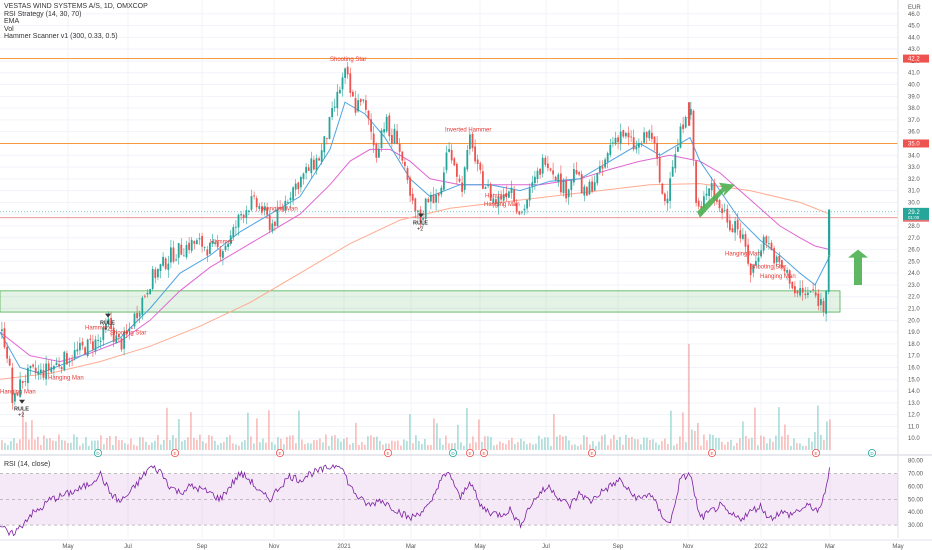 This screenshot has height=550, width=932. I want to click on indicator-ema: EMA, so click(12, 22).